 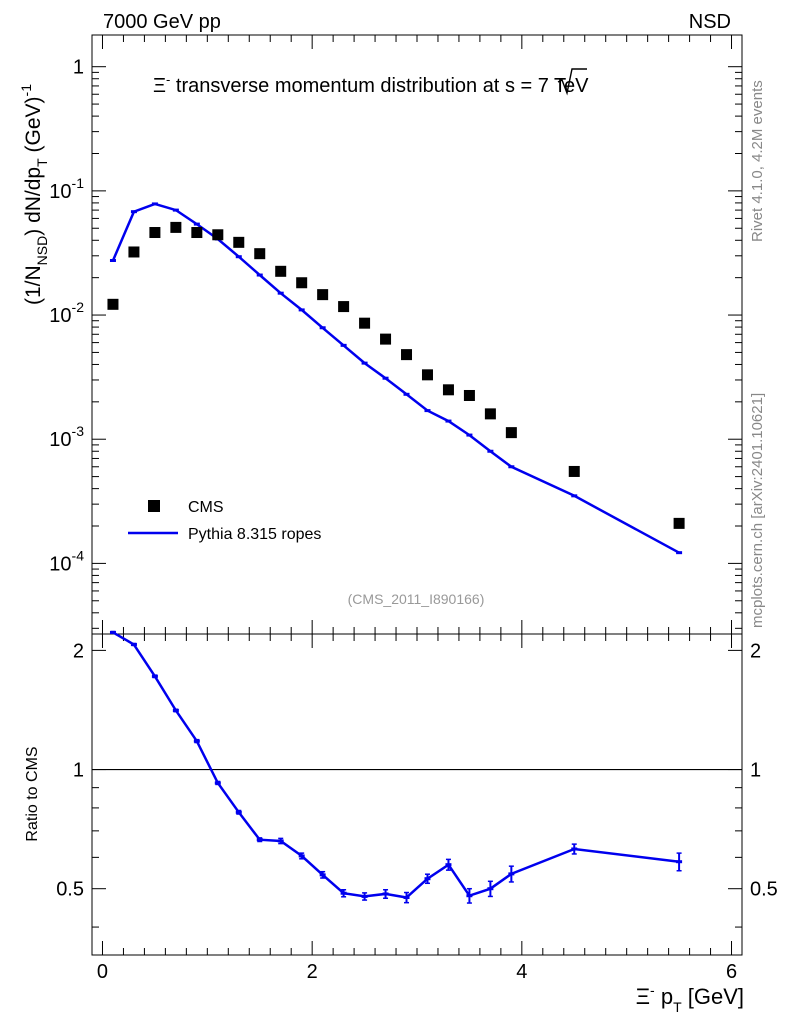 I want to click on xlabel-unit: [GeV], so click(x=713, y=996).